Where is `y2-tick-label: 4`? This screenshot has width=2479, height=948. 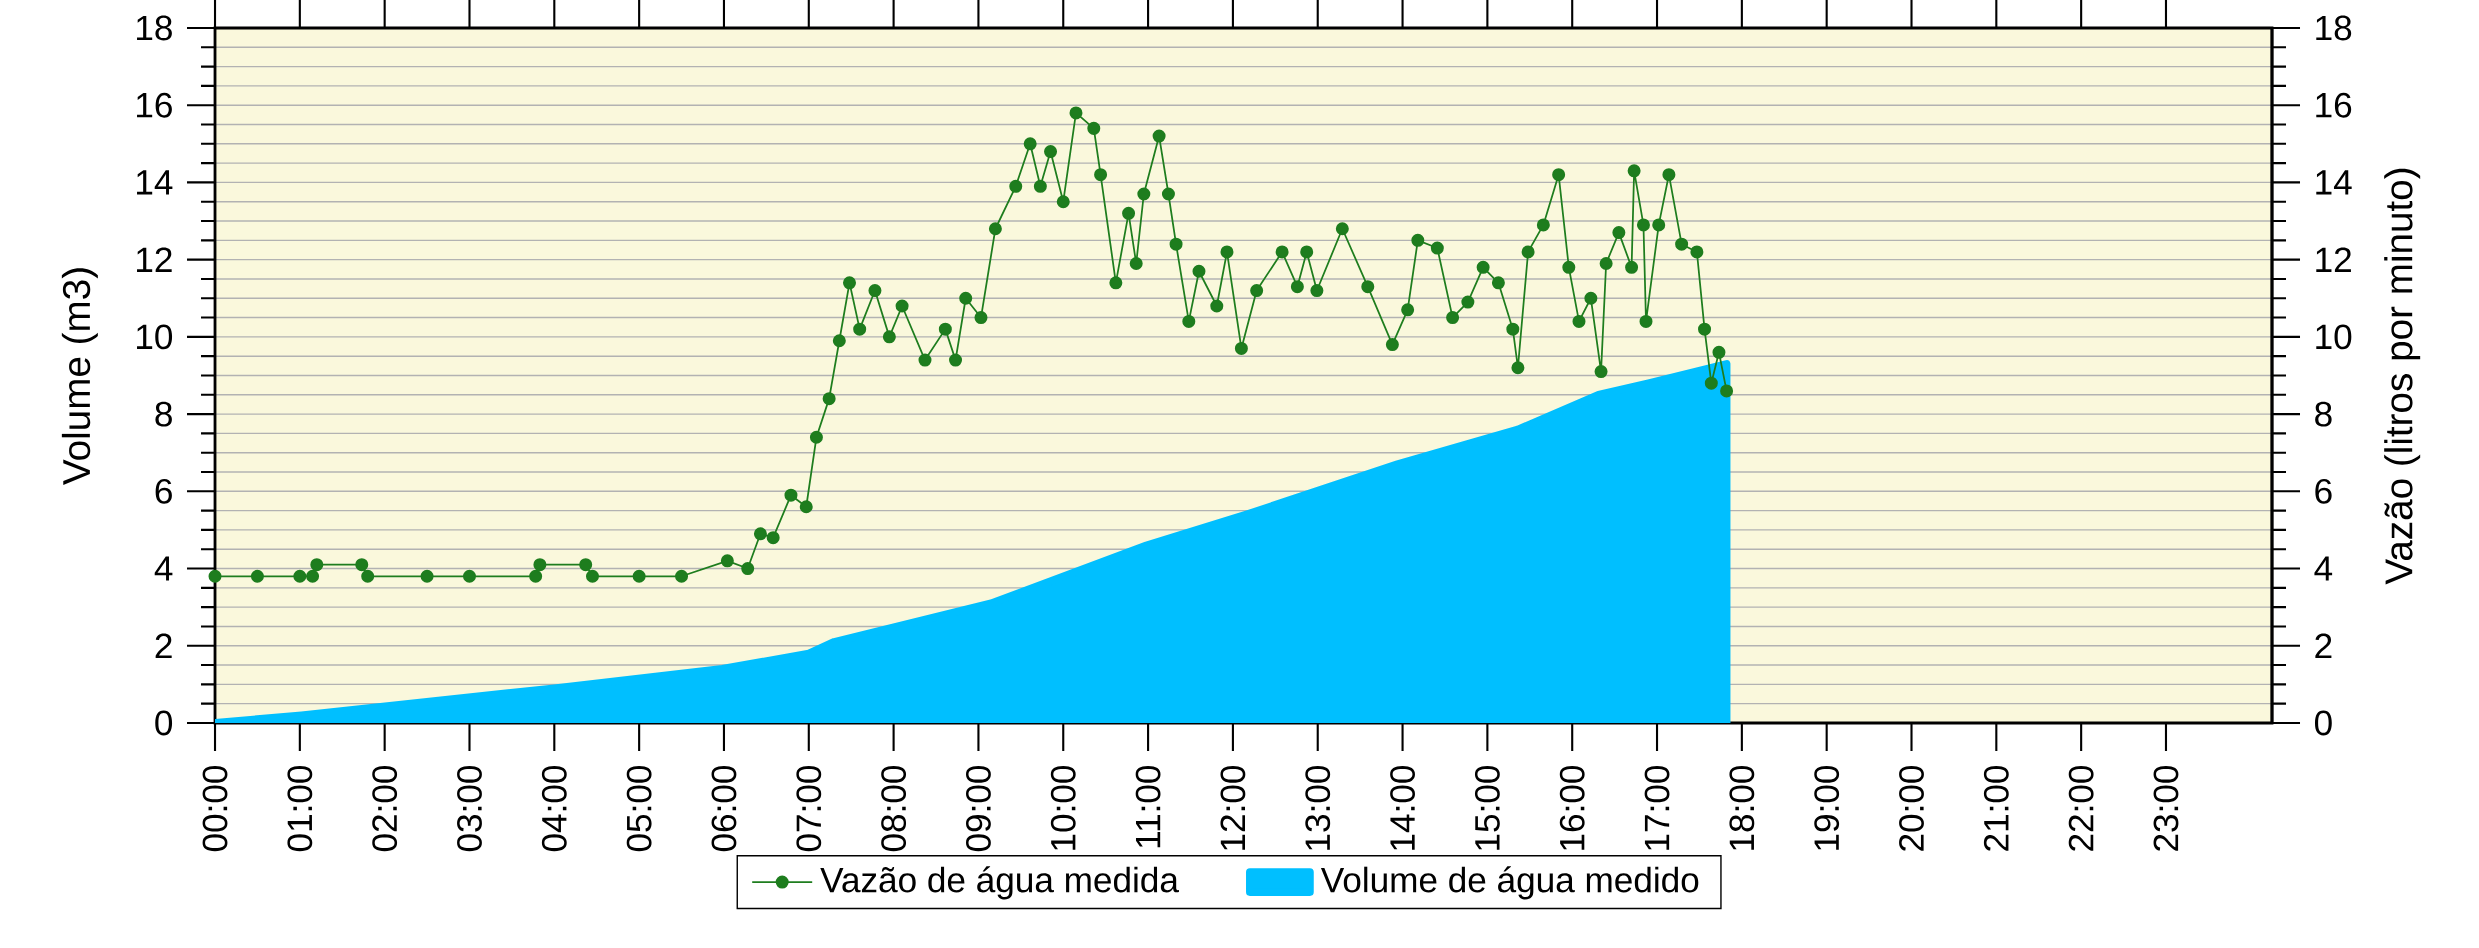 y2-tick-label: 4 is located at coordinates (2323, 568).